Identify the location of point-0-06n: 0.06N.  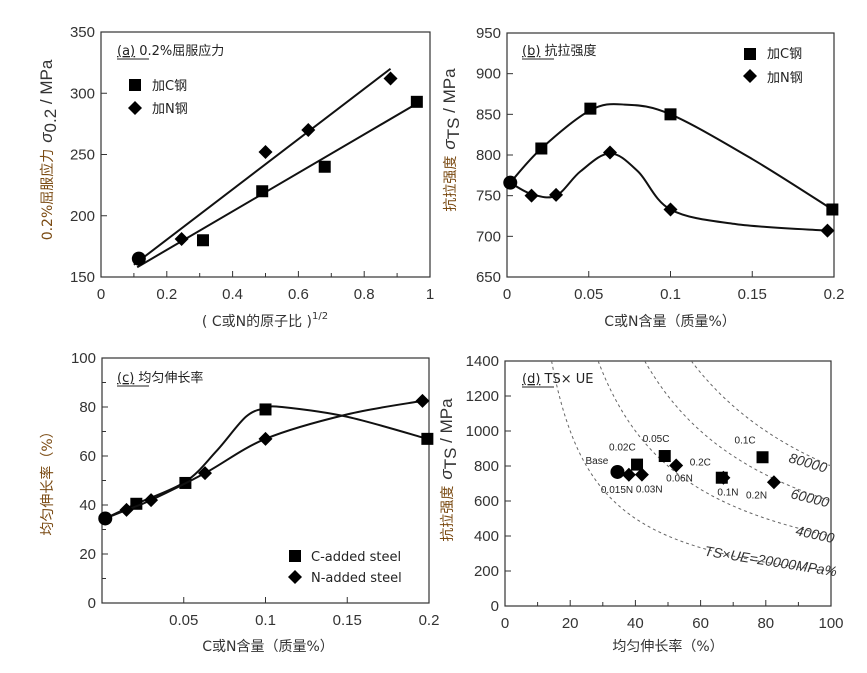
(679, 471).